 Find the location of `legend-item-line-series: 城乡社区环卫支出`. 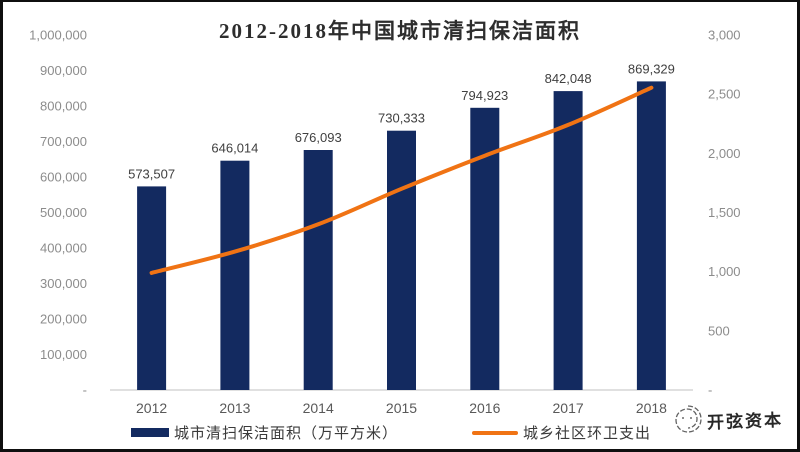

legend-item-line-series: 城乡社区环卫支出 is located at coordinates (561, 432).